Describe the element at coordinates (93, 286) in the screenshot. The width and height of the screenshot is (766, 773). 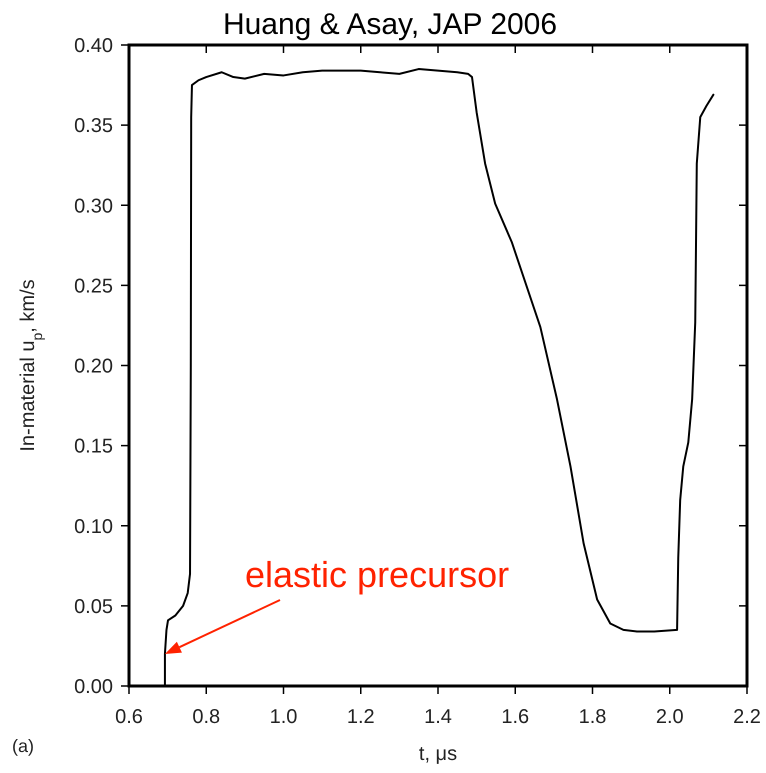
I see `y-tick-label: 0.25` at that location.